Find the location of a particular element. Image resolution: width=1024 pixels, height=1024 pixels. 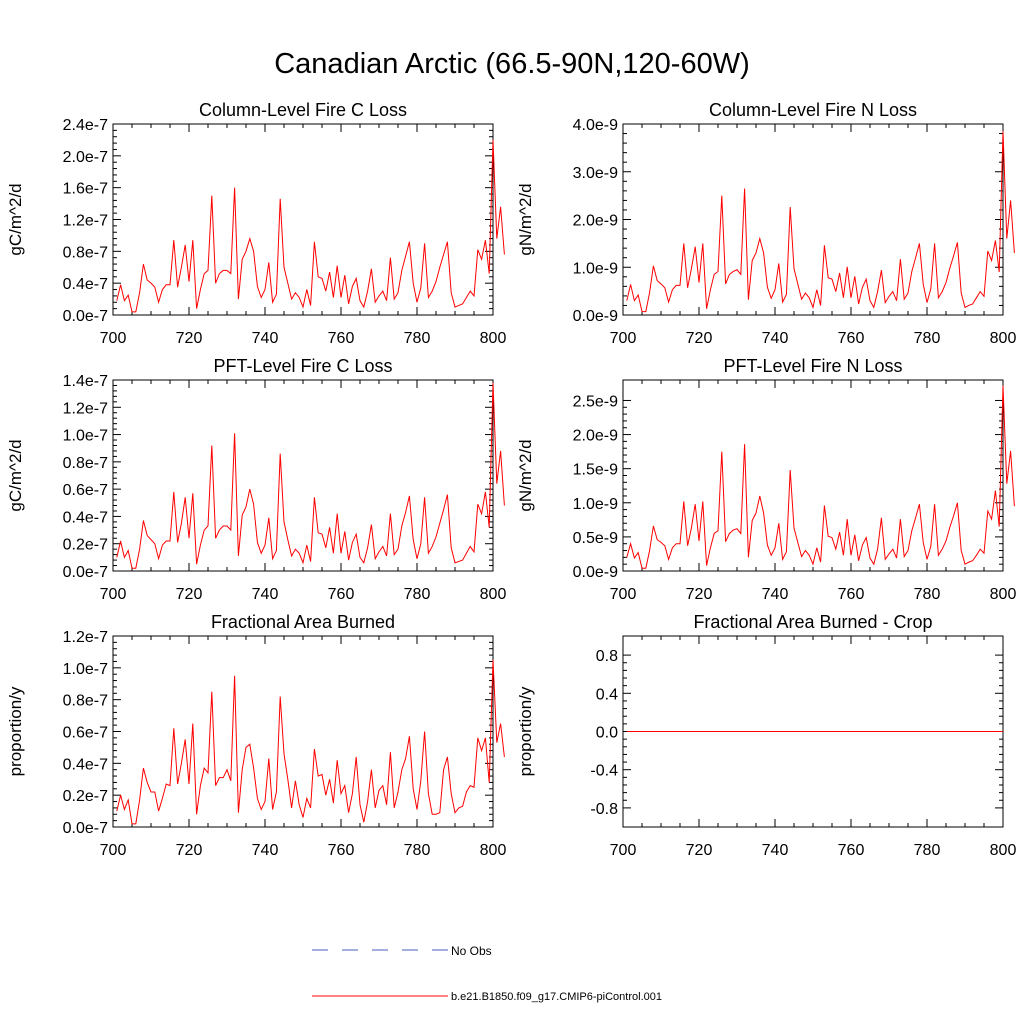

y-tick-label: -0.4 is located at coordinates (604, 771).